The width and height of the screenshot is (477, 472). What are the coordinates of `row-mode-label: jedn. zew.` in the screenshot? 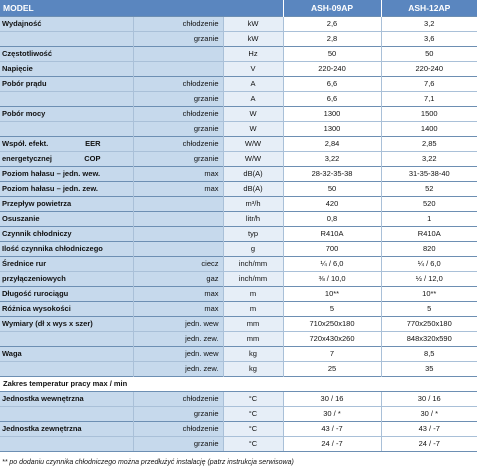 It's located at (177, 369).